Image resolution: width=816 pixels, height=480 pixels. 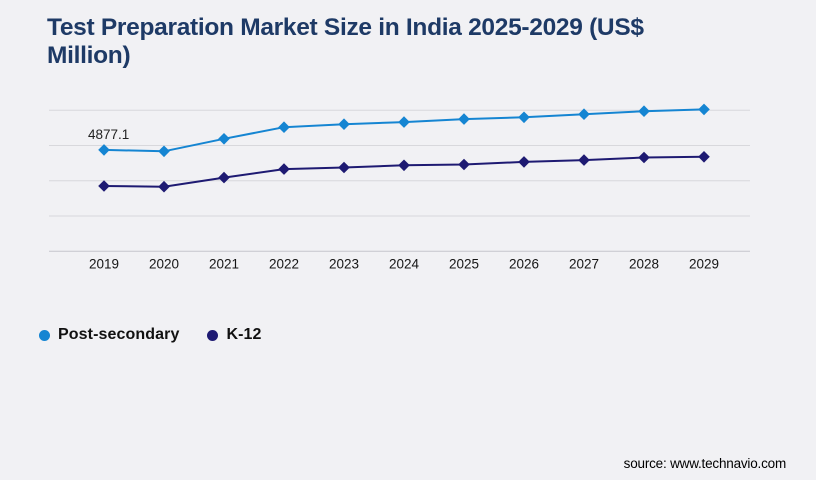 What do you see at coordinates (213, 335) in the screenshot?
I see `k12-dot-icon` at bounding box center [213, 335].